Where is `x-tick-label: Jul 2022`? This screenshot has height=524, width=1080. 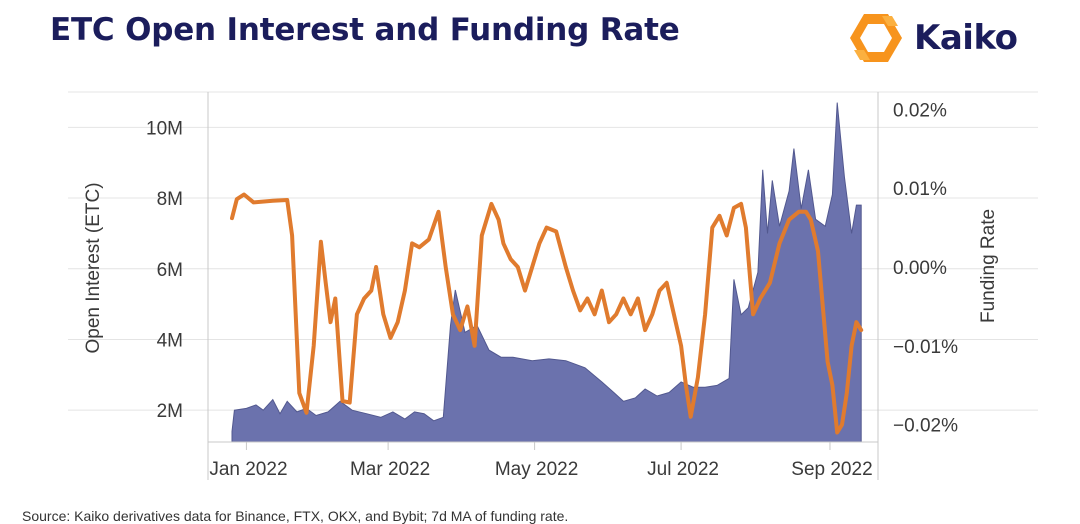 x-tick-label: Jul 2022 is located at coordinates (683, 469).